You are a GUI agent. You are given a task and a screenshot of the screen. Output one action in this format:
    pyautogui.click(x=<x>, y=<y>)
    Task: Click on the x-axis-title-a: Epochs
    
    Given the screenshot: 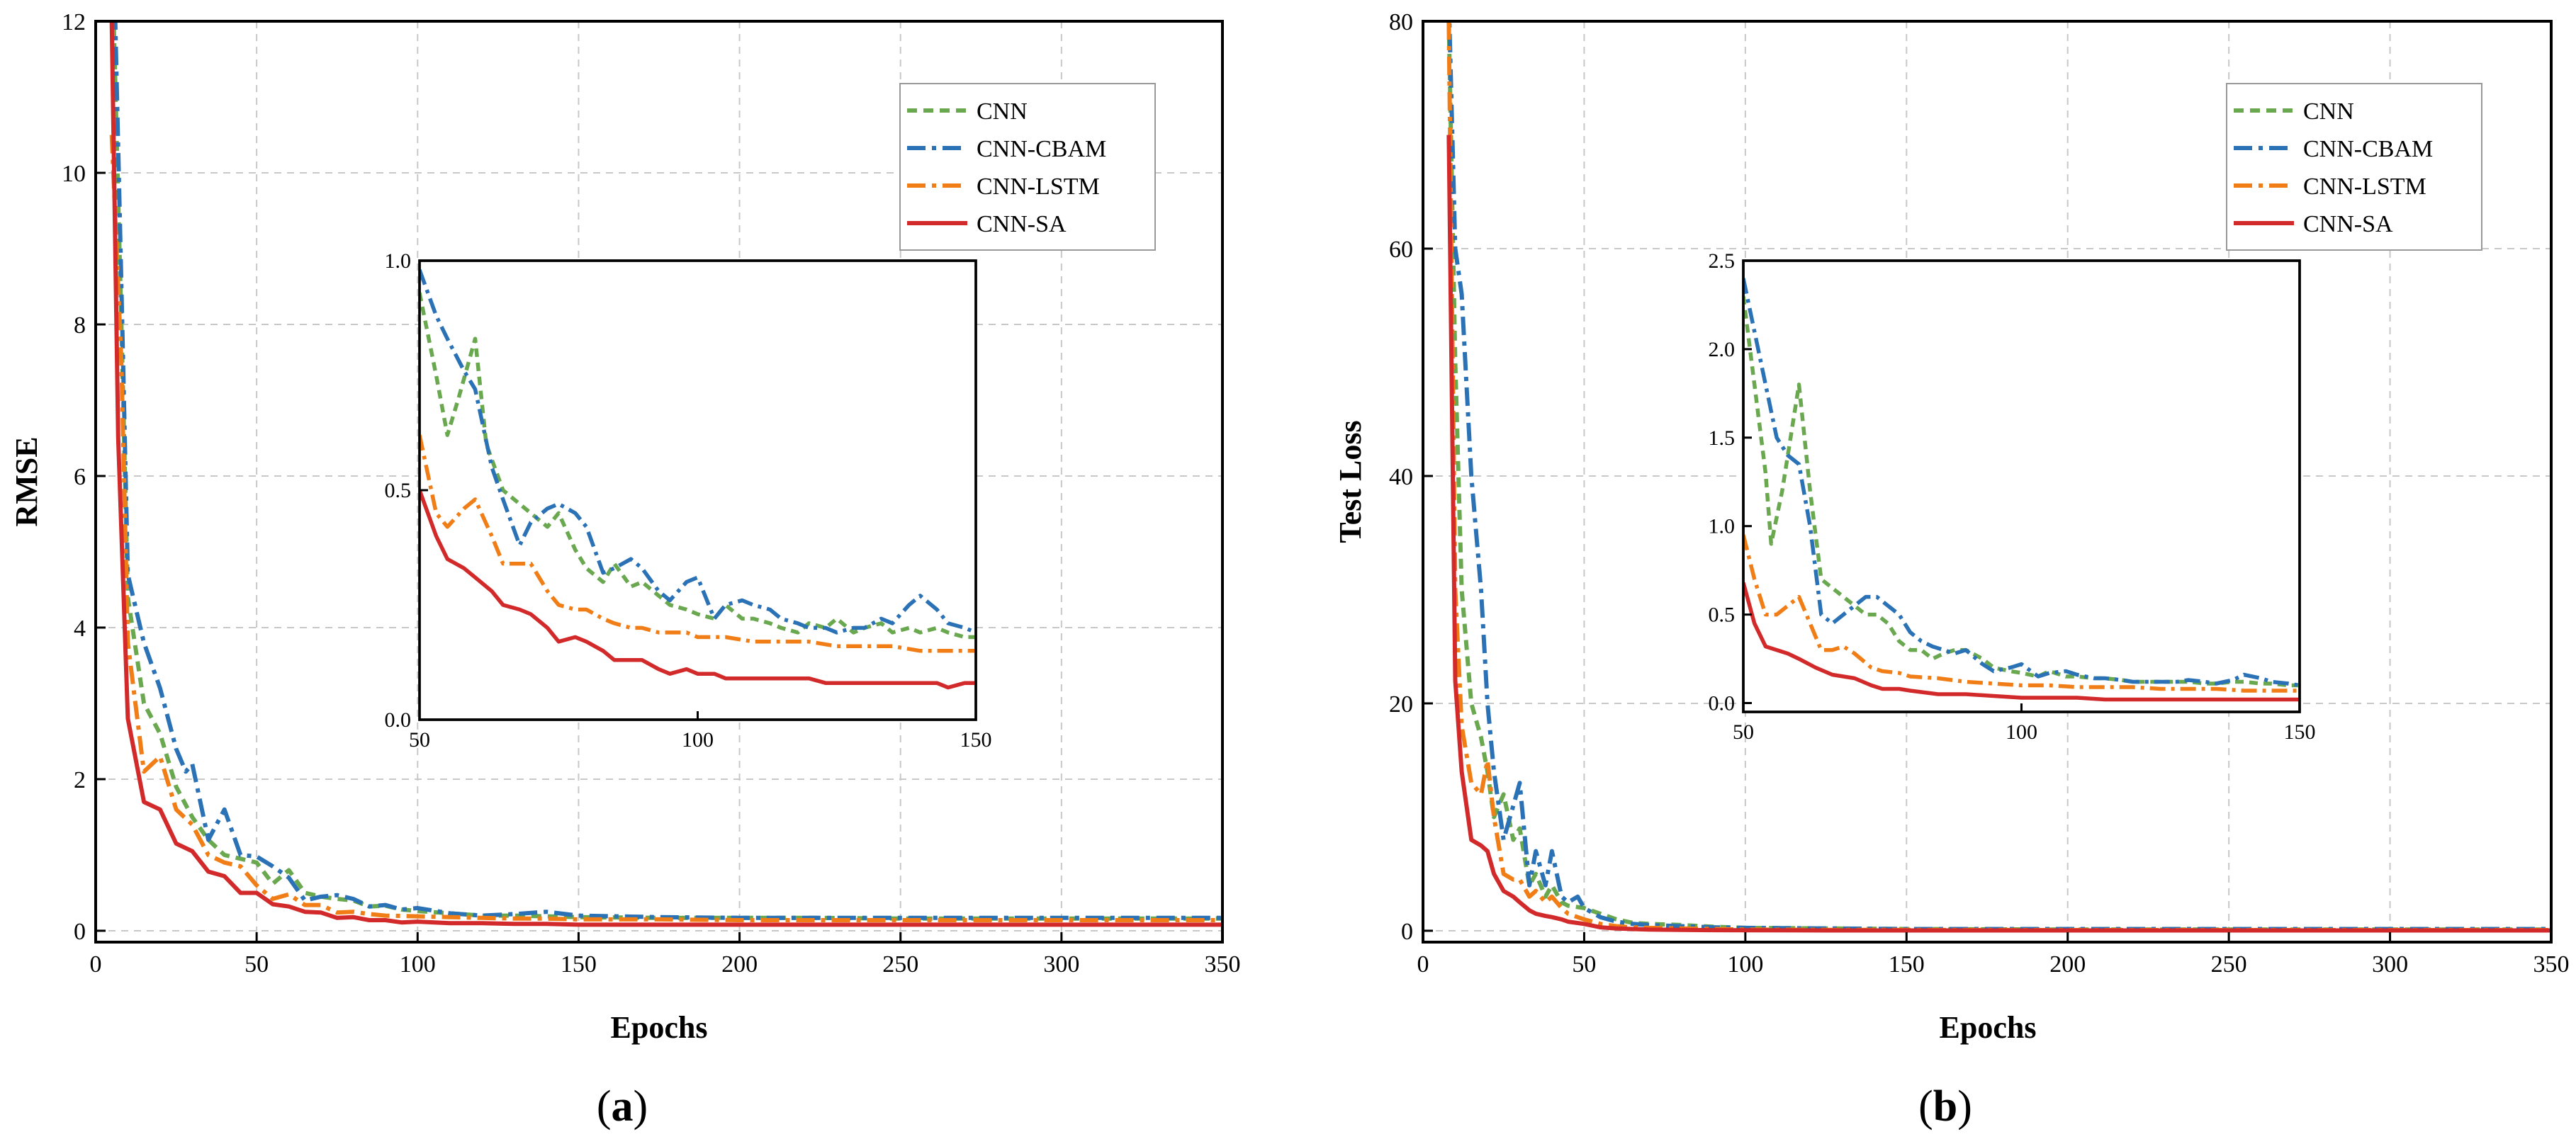 What is the action you would take?
    pyautogui.click(x=659, y=1027)
    